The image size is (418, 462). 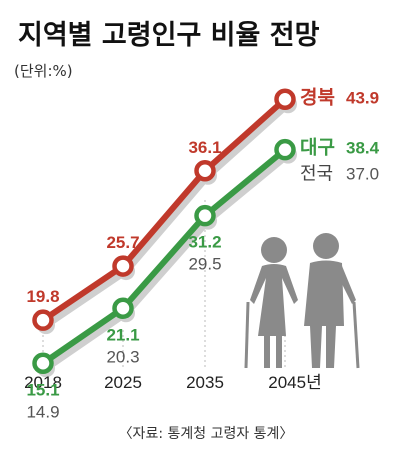 What do you see at coordinates (204, 147) in the screenshot?
I see `data-label: 36.1` at bounding box center [204, 147].